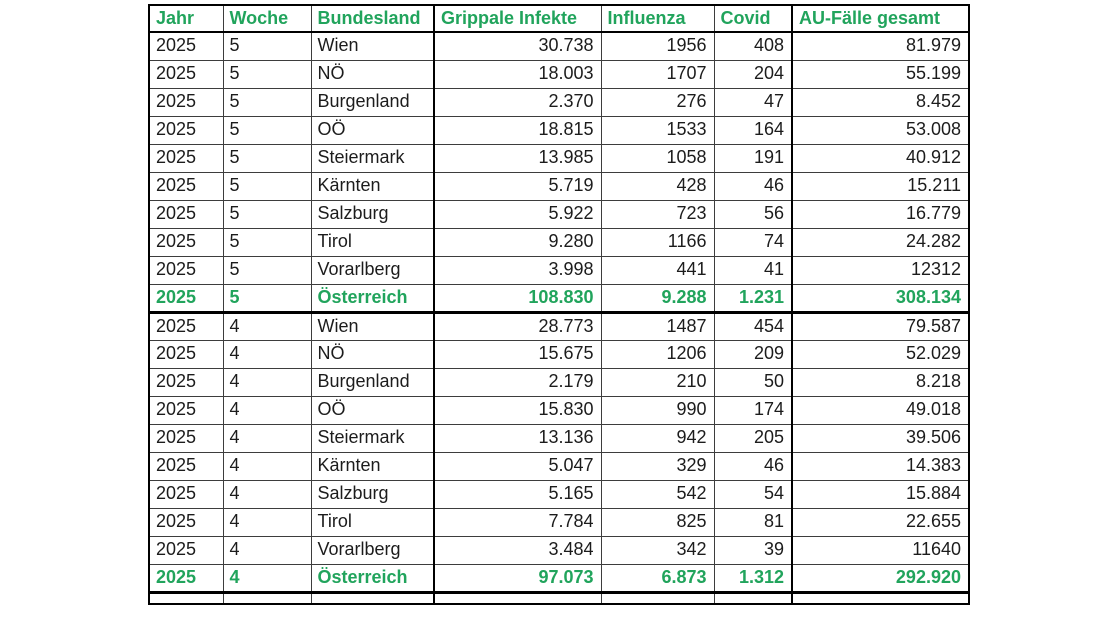 This screenshot has width=1120, height=630. I want to click on header-influenza: Influenza, so click(657, 18).